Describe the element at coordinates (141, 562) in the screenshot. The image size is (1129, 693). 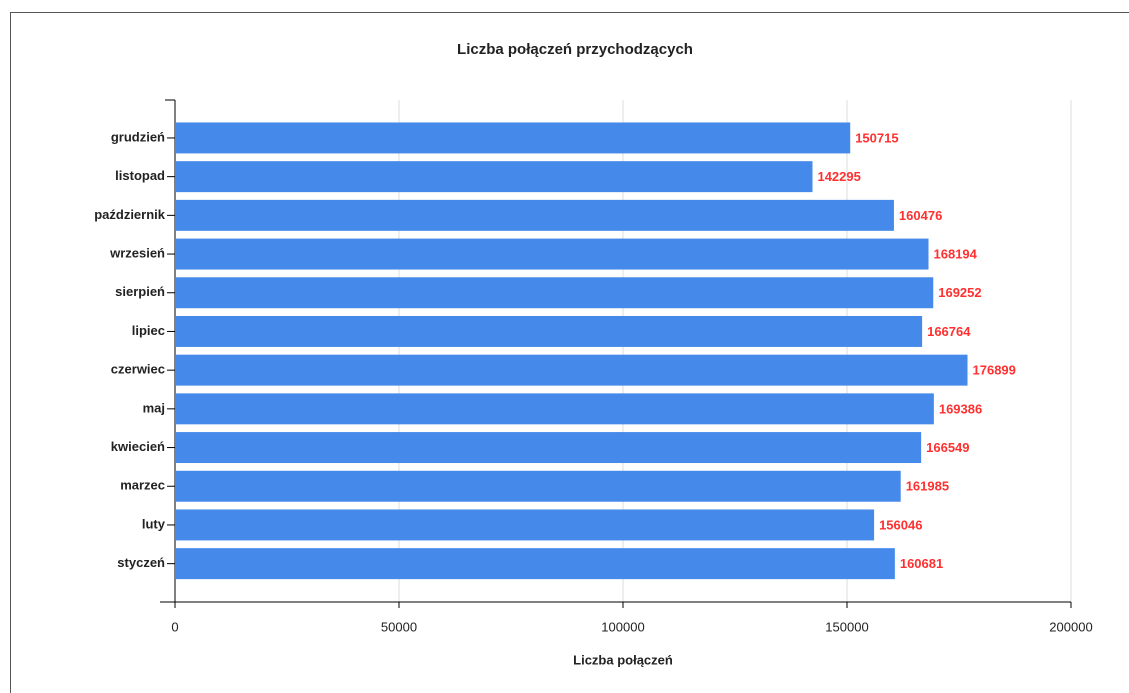
I see `y-tick-label: styczeń` at that location.